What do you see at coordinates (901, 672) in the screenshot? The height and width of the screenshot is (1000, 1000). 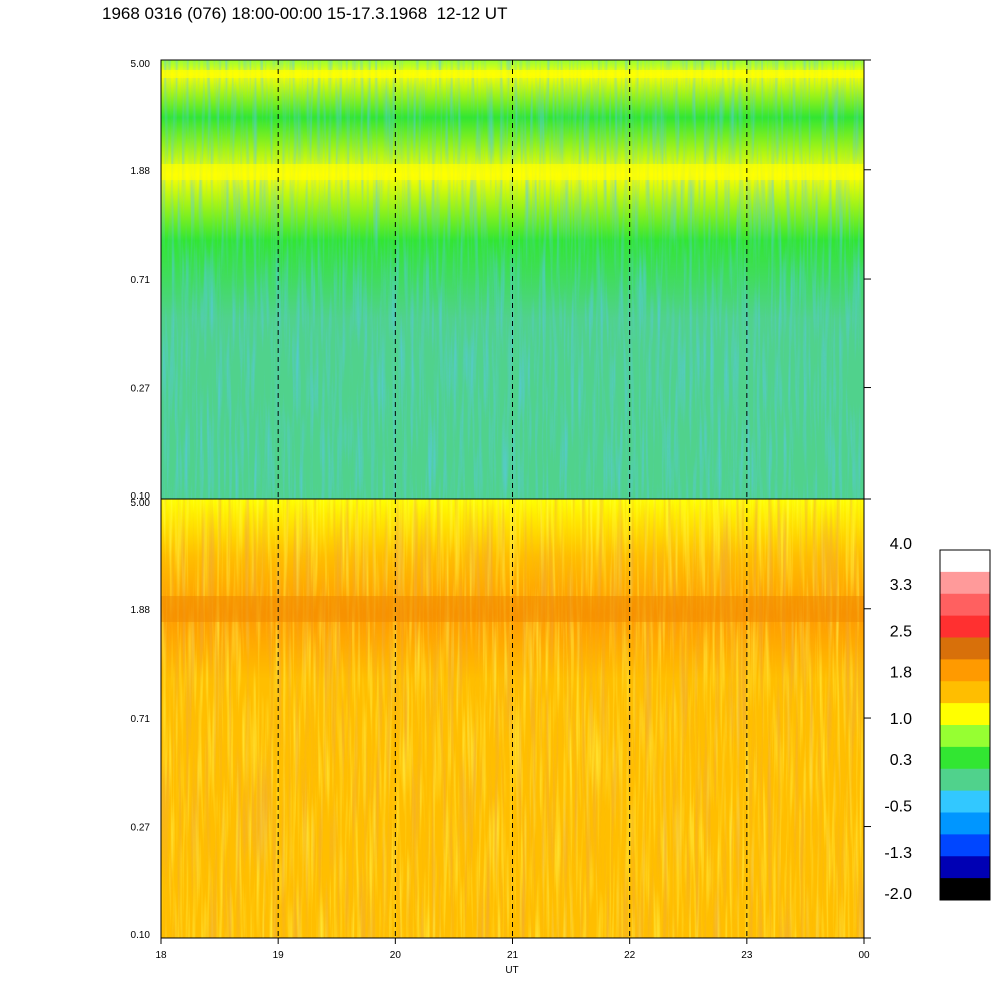 I see `colorbar-label: 1.8` at bounding box center [901, 672].